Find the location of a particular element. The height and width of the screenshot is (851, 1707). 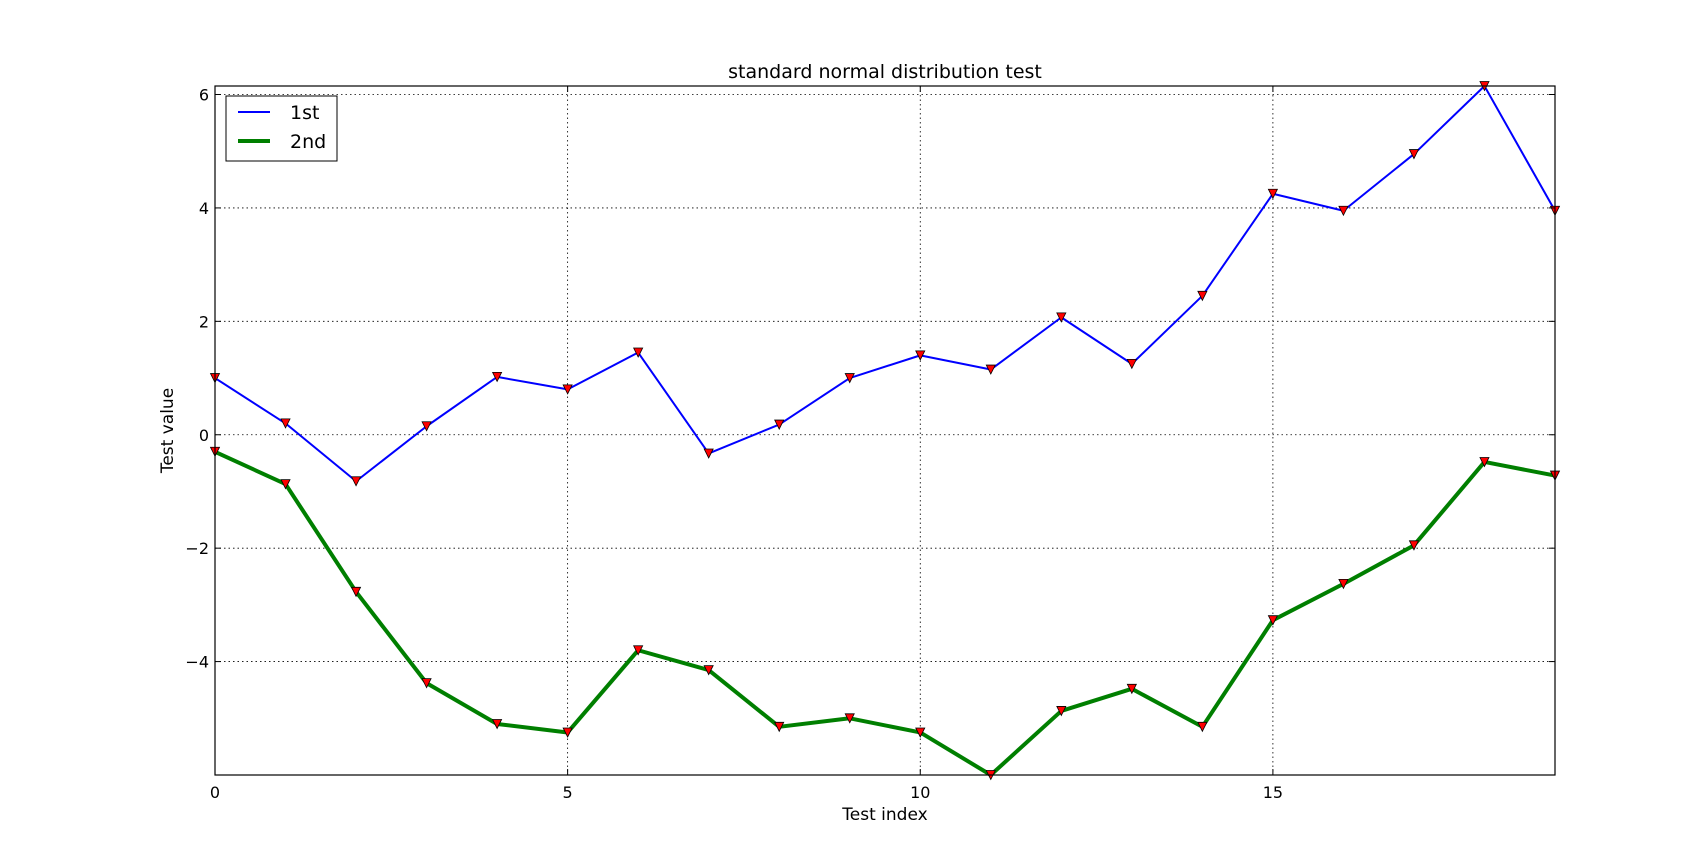

legend-box is located at coordinates (281, 128).